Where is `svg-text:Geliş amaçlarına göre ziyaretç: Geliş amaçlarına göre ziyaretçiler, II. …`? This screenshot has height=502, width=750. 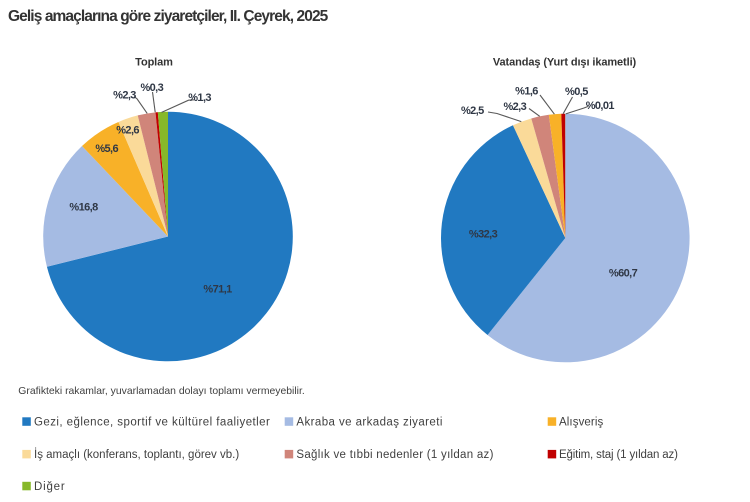
svg-text:Geliş amaçlarına göre ziyaretç: Geliş amaçlarına göre ziyaretçiler, II. … is located at coordinates (168, 16).